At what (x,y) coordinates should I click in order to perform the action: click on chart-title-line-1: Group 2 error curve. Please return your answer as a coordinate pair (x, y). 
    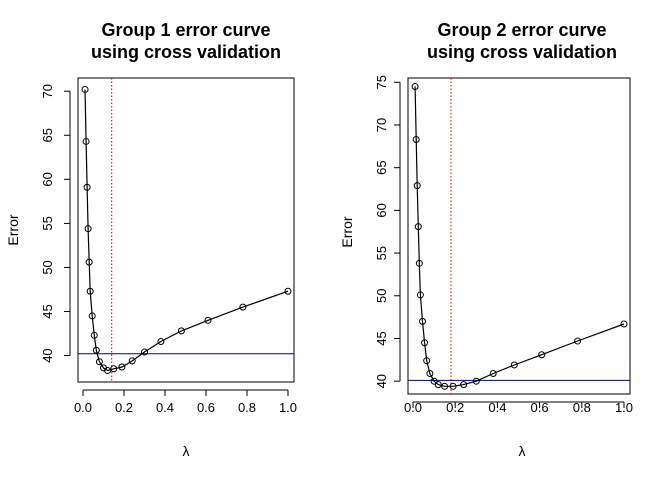
    Looking at the image, I should click on (521, 30).